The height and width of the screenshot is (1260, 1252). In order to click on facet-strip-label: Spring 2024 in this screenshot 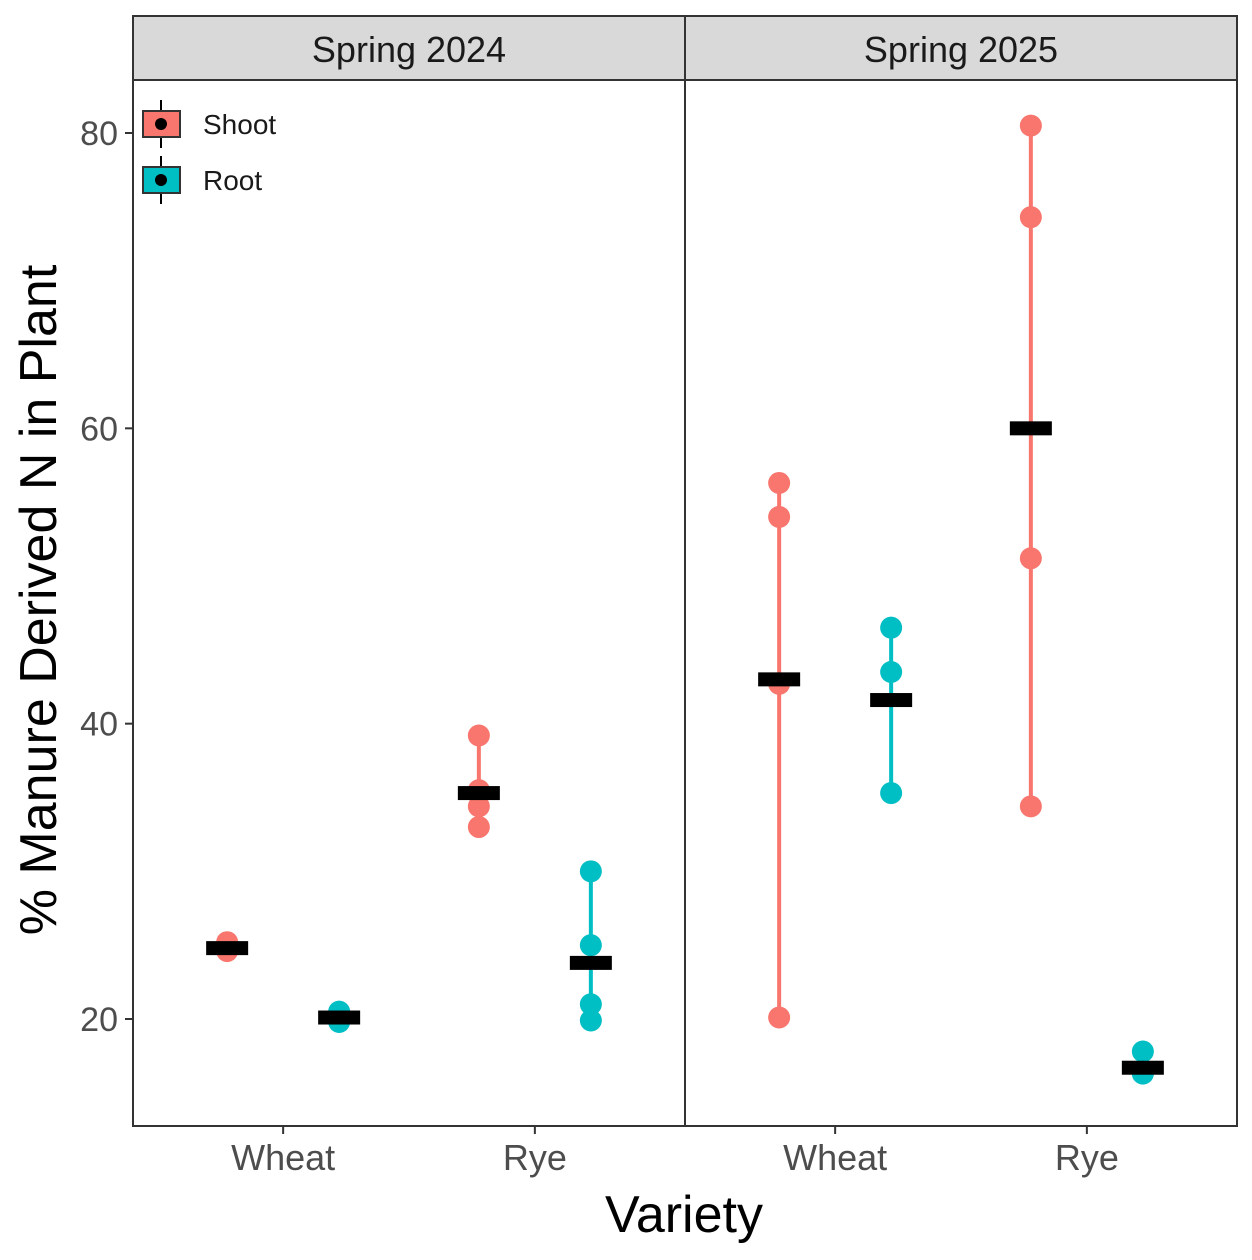, I will do `click(409, 49)`.